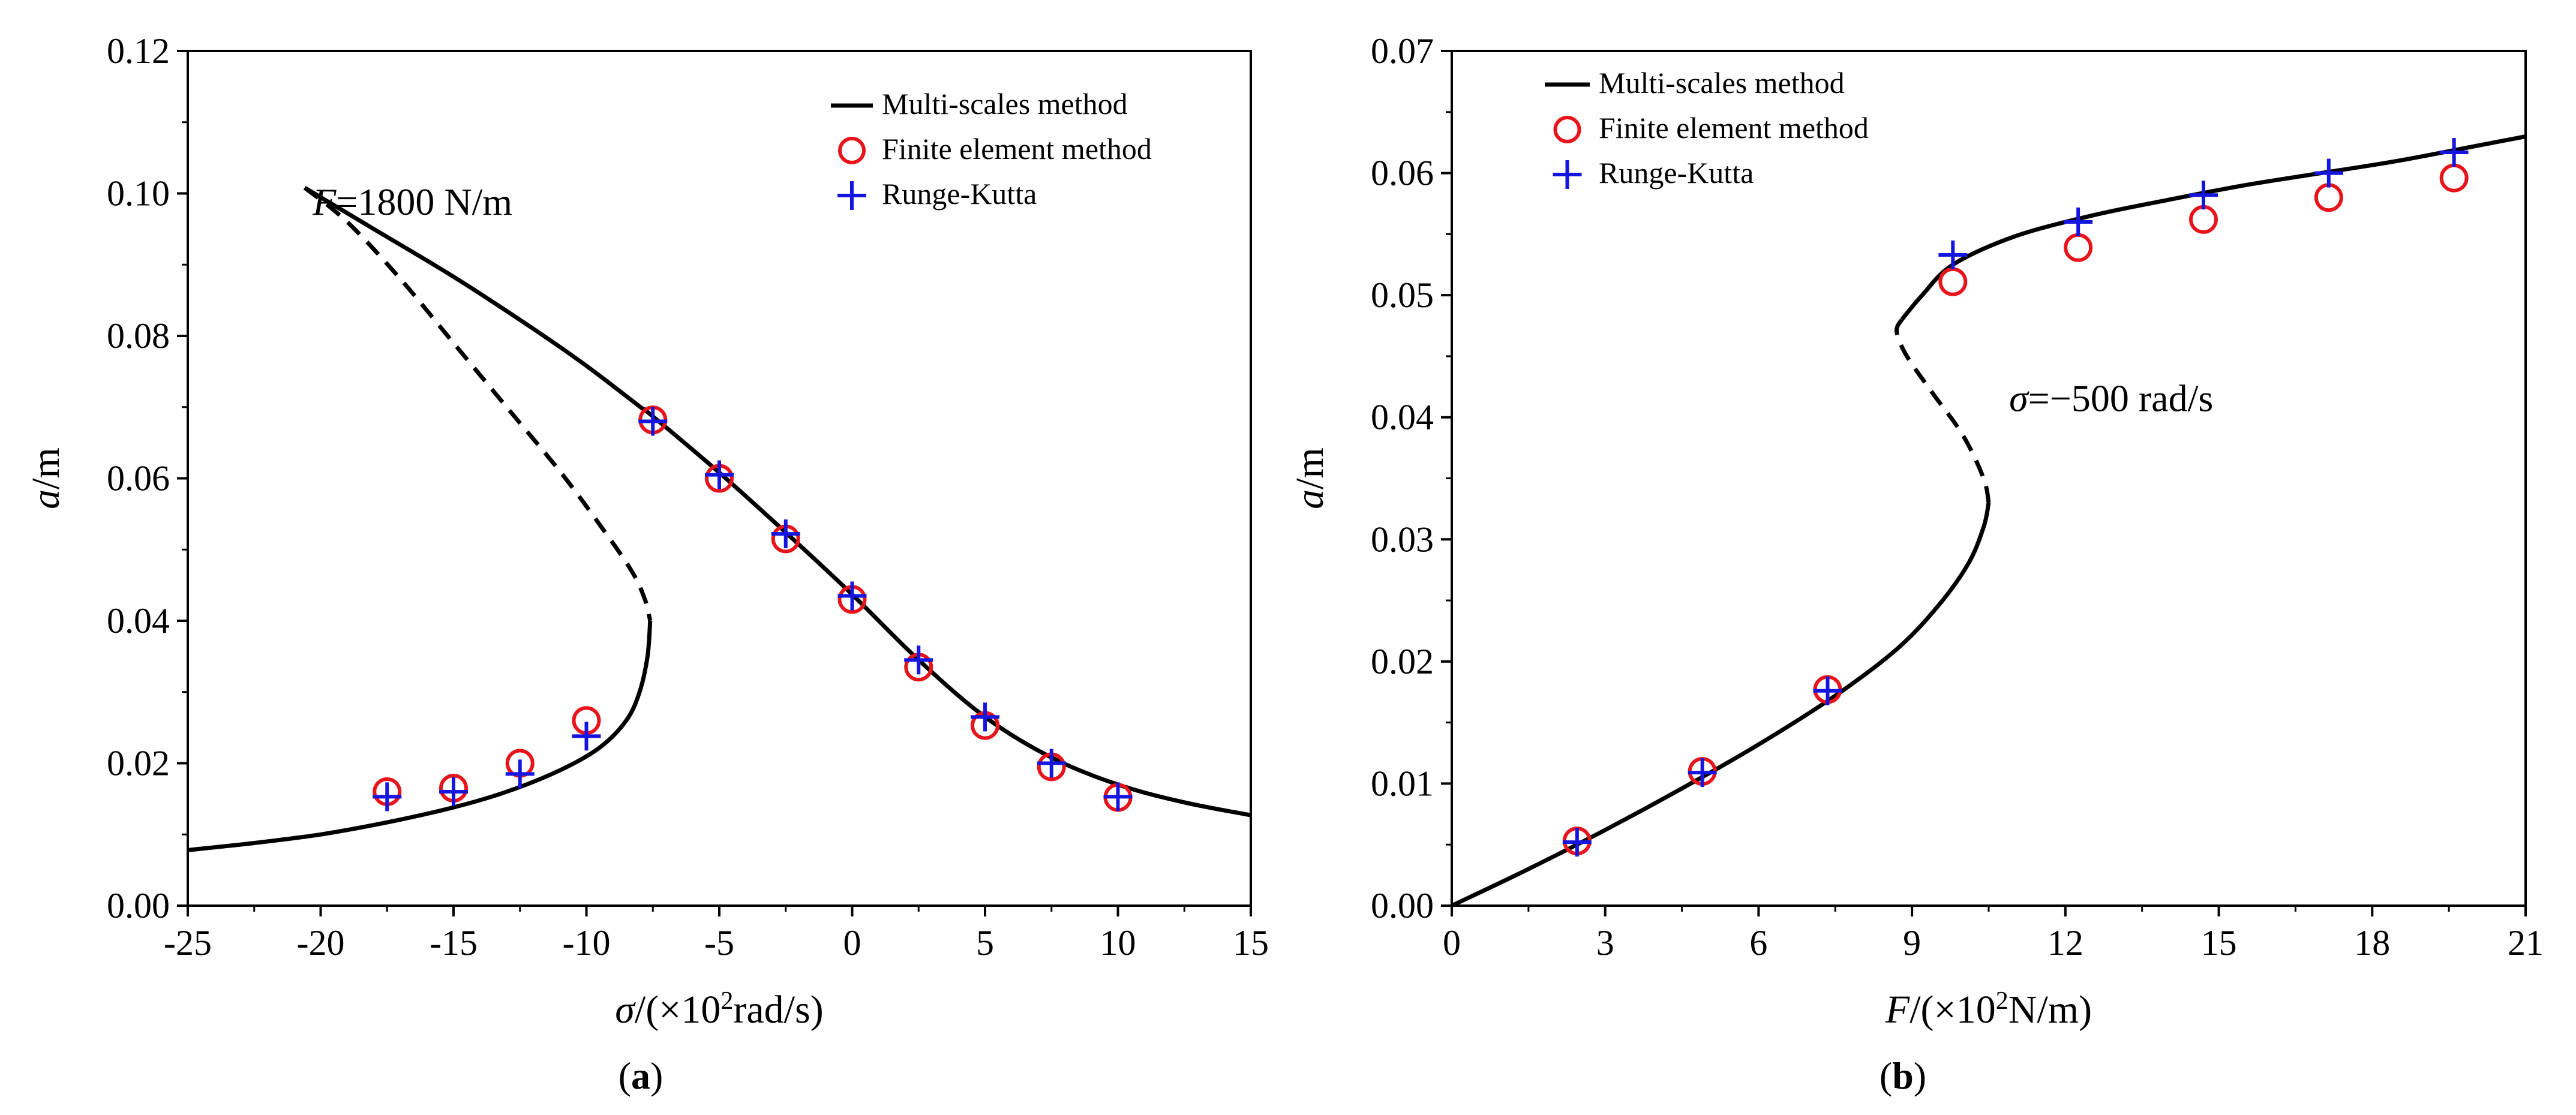 This screenshot has height=1115, width=2576. What do you see at coordinates (1758, 943) in the screenshot?
I see `x-tick-label: 6` at bounding box center [1758, 943].